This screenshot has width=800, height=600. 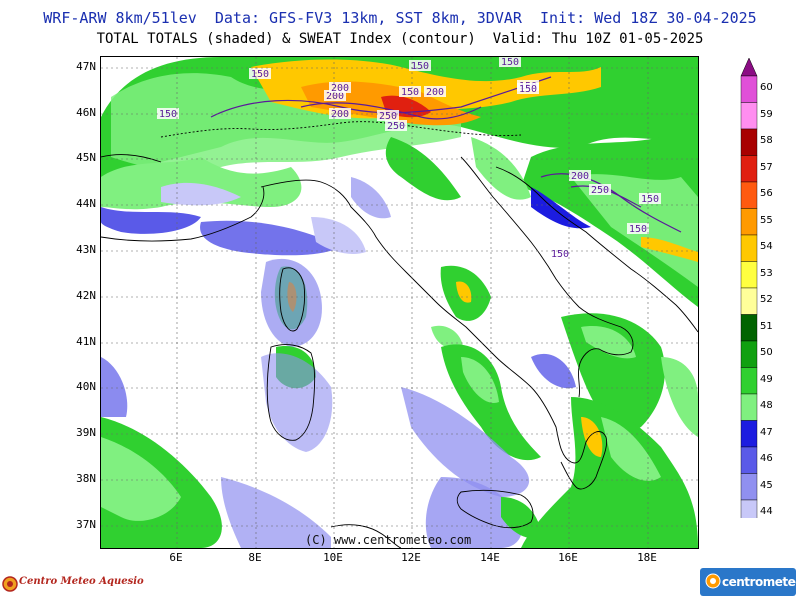 I want to click on colorbar, so click(x=749, y=288).